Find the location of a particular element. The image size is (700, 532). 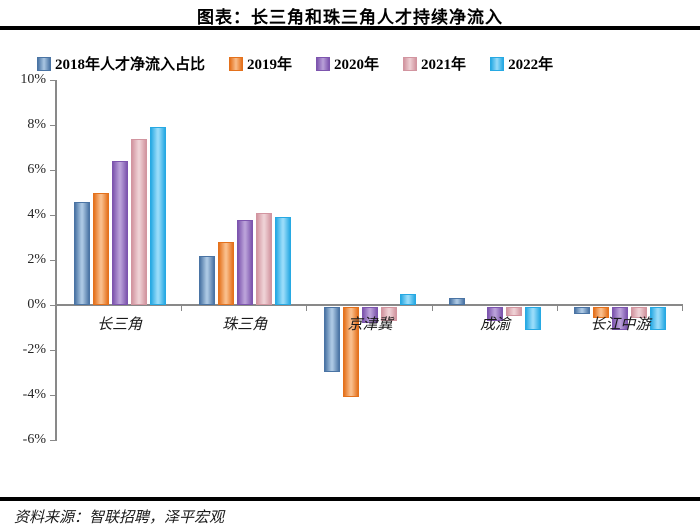

y-axis-label: -6% is located at coordinates (34, 439).